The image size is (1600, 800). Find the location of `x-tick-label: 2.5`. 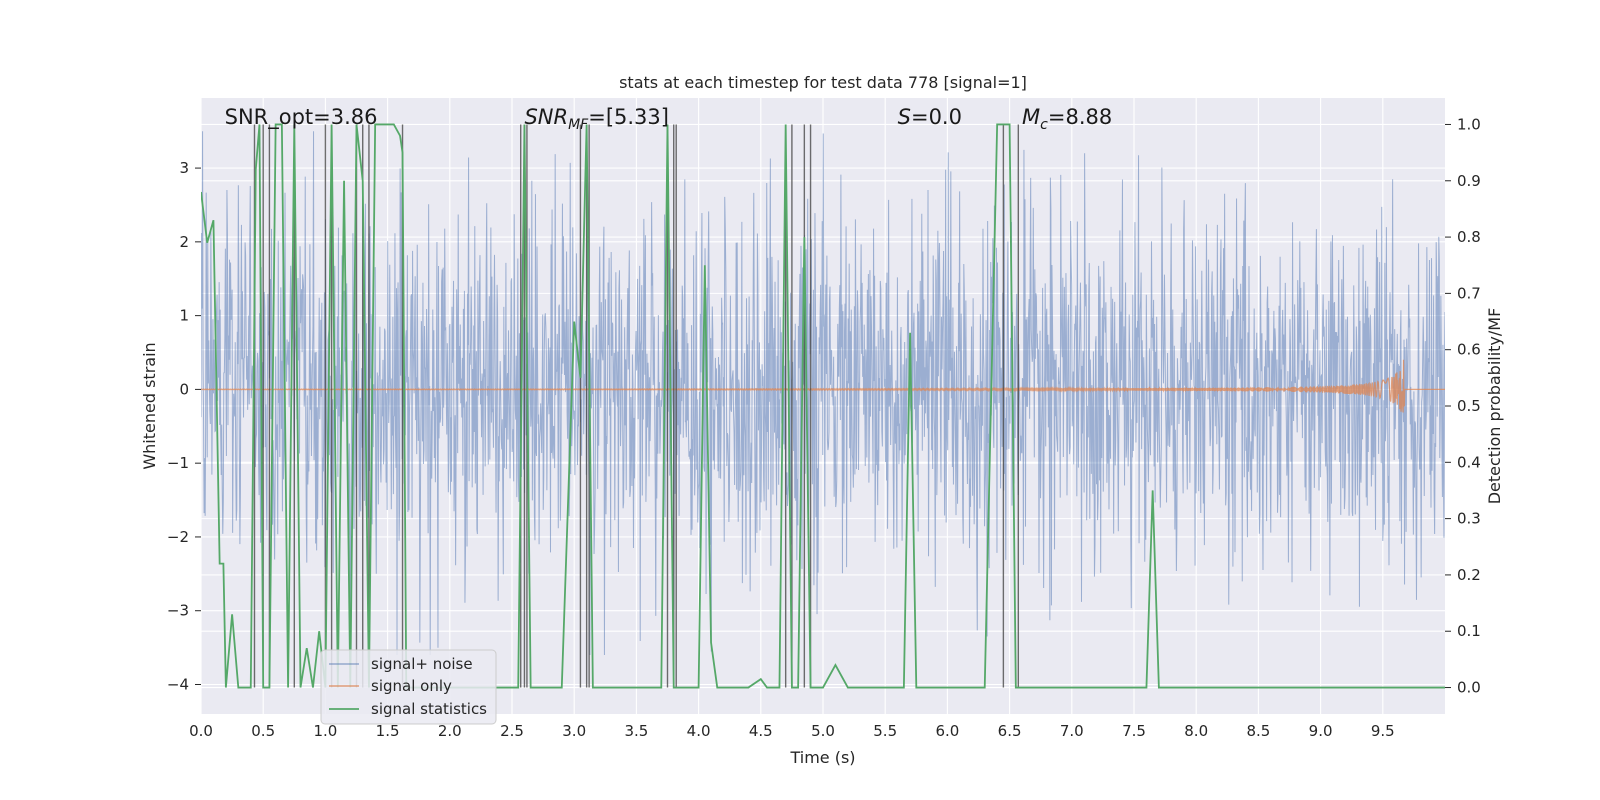

x-tick-label: 2.5 is located at coordinates (512, 731).